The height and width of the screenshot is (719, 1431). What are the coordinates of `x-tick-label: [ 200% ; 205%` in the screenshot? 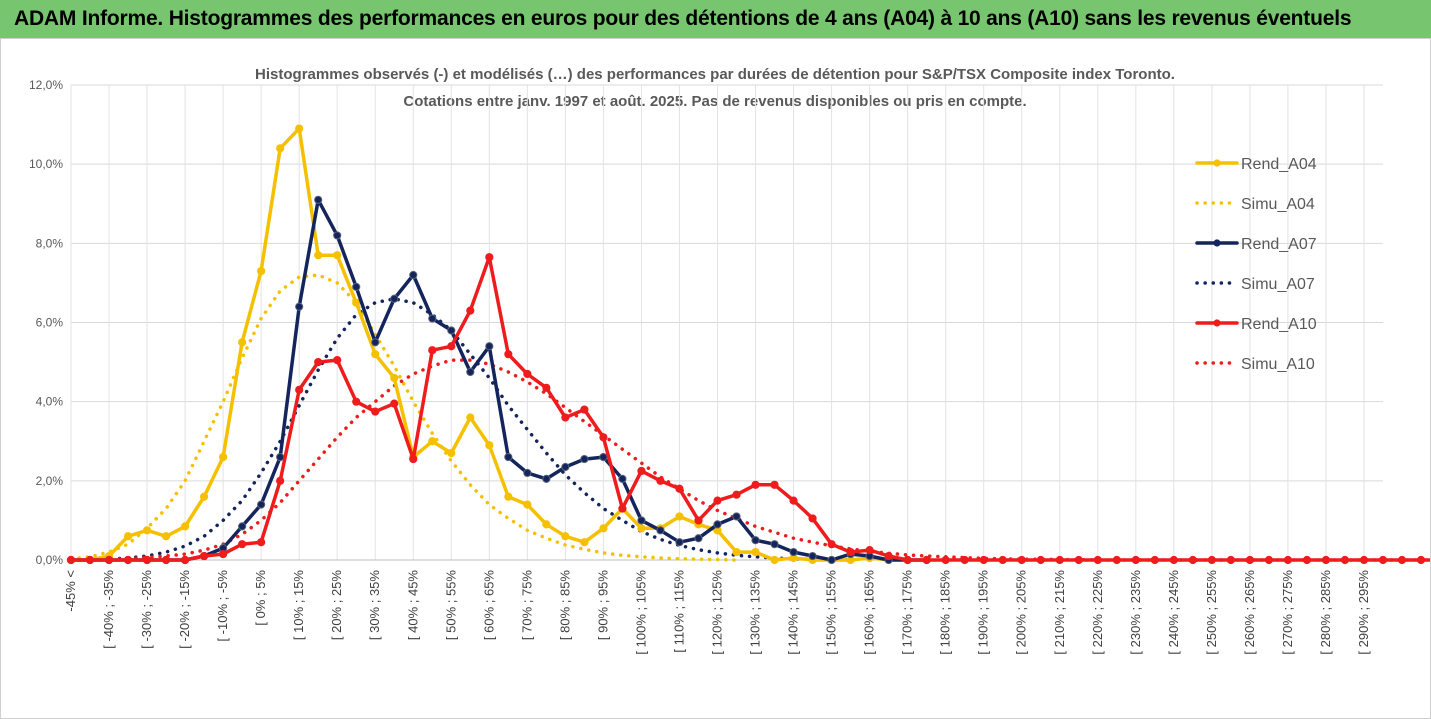 It's located at (1021, 612).